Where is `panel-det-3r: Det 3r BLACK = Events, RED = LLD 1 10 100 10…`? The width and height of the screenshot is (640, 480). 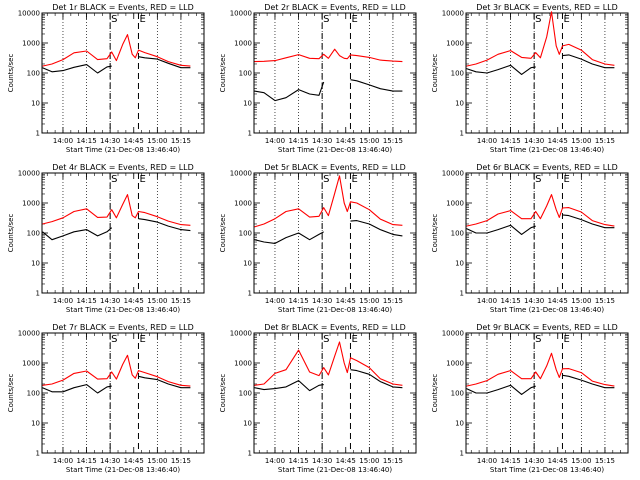 panel-det-3r: Det 3r BLACK = Events, RED = LLD 1 10 100 10… is located at coordinates (530, 78).